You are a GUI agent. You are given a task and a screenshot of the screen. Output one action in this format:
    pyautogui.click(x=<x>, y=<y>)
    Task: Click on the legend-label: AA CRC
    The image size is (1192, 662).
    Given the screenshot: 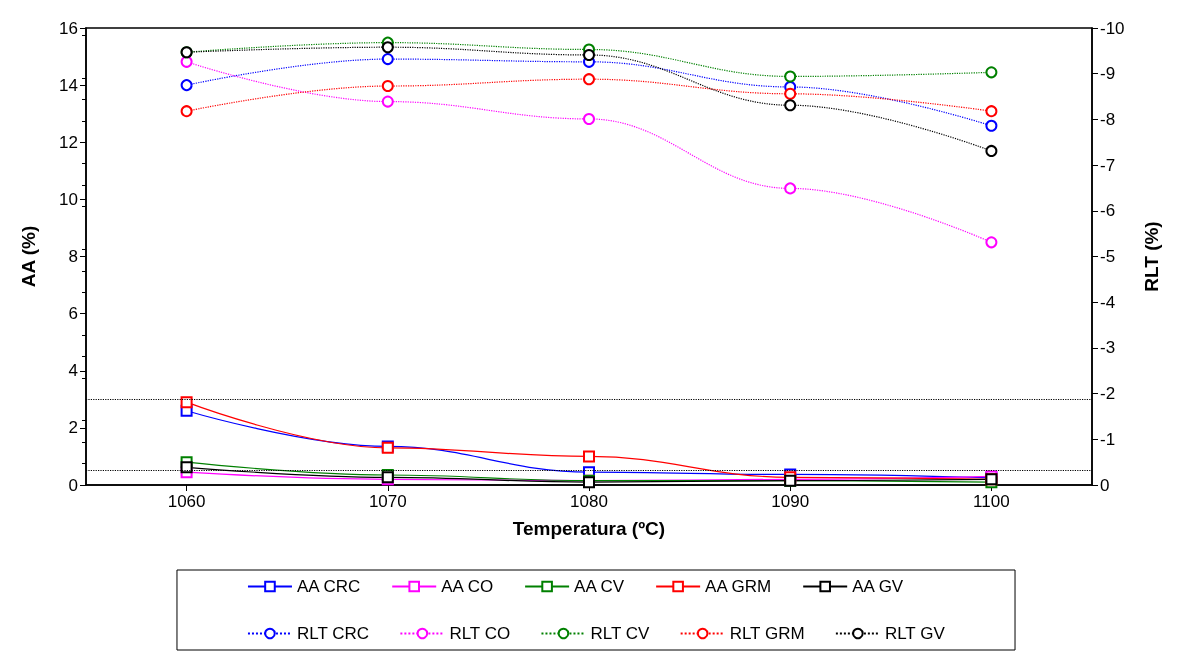 What is the action you would take?
    pyautogui.click(x=328, y=586)
    